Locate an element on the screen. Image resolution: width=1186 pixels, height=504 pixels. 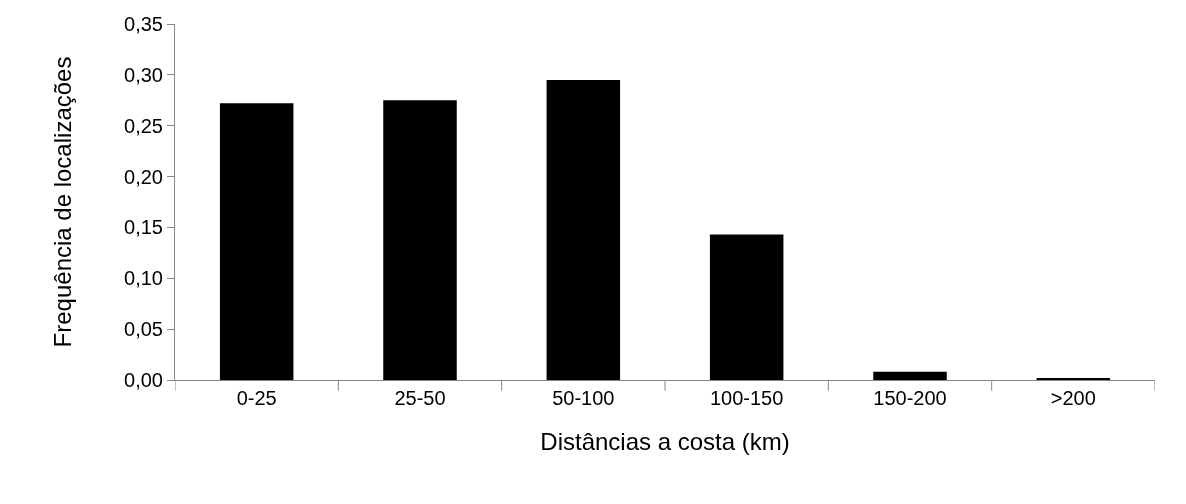
y-tick-label: 0,35 is located at coordinates (143, 24).